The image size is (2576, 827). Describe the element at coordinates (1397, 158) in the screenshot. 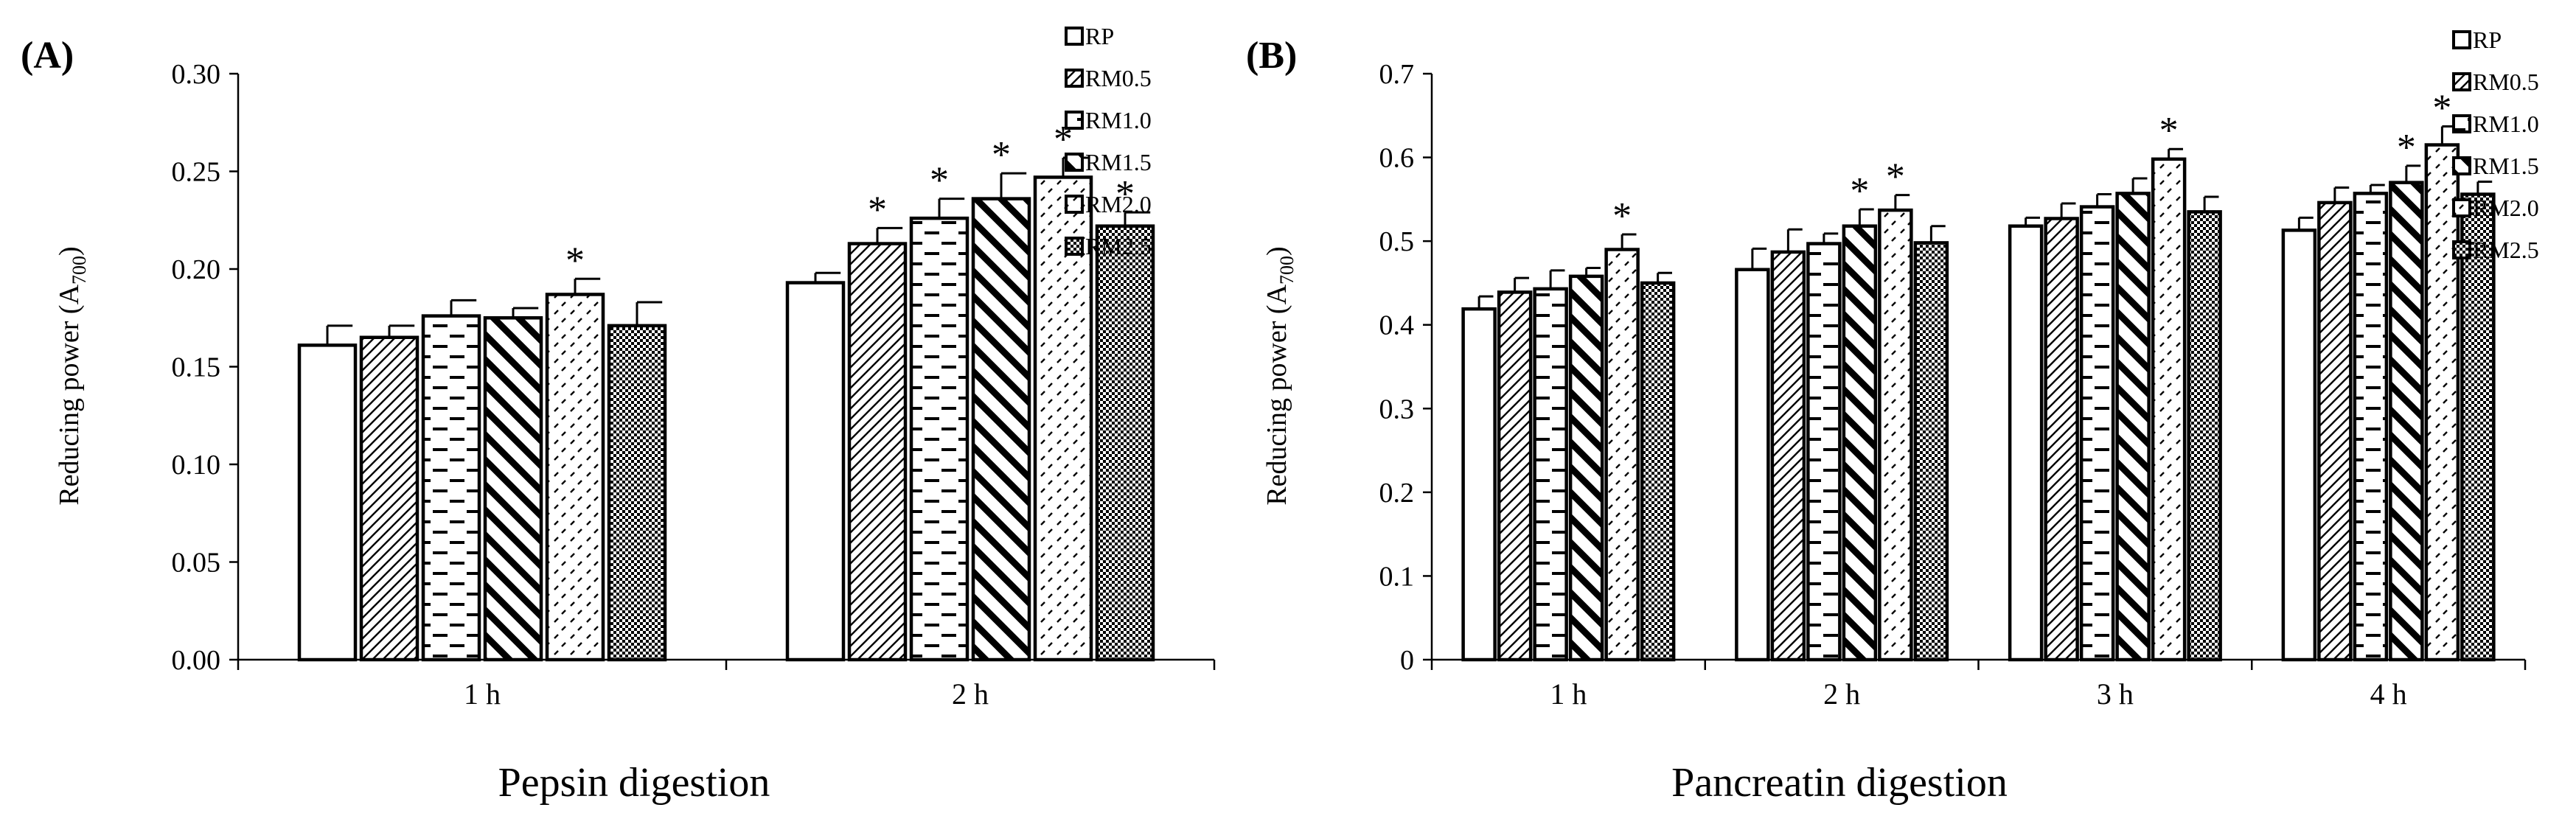

I see `y-tick-label: 0.6` at that location.